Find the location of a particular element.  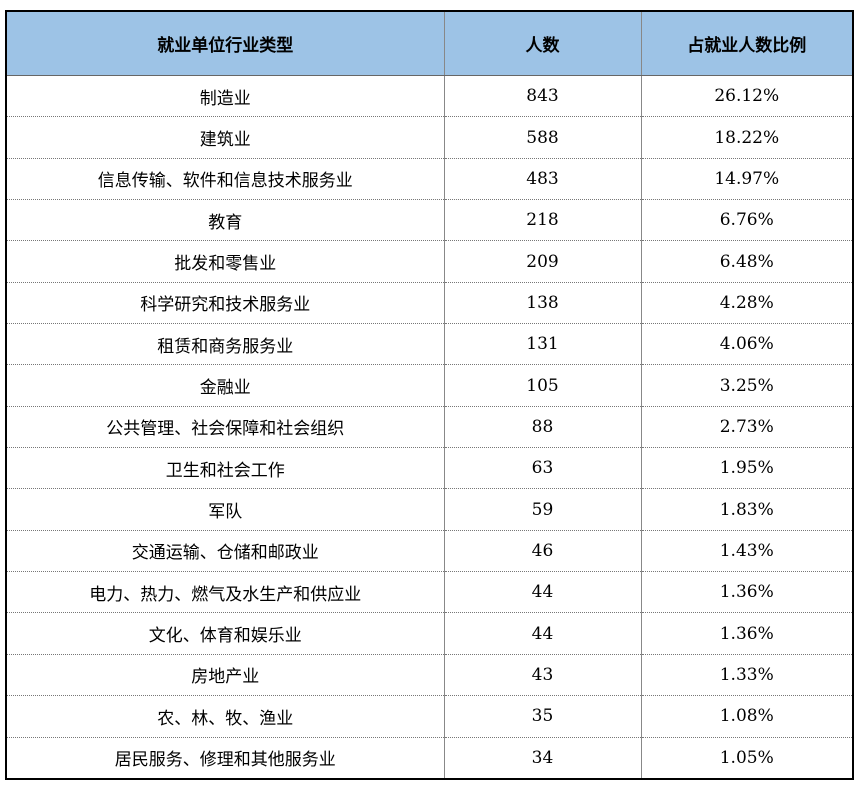

header-row: 就业单位行业类型 人数 占就业人数比例 is located at coordinates (429, 43).